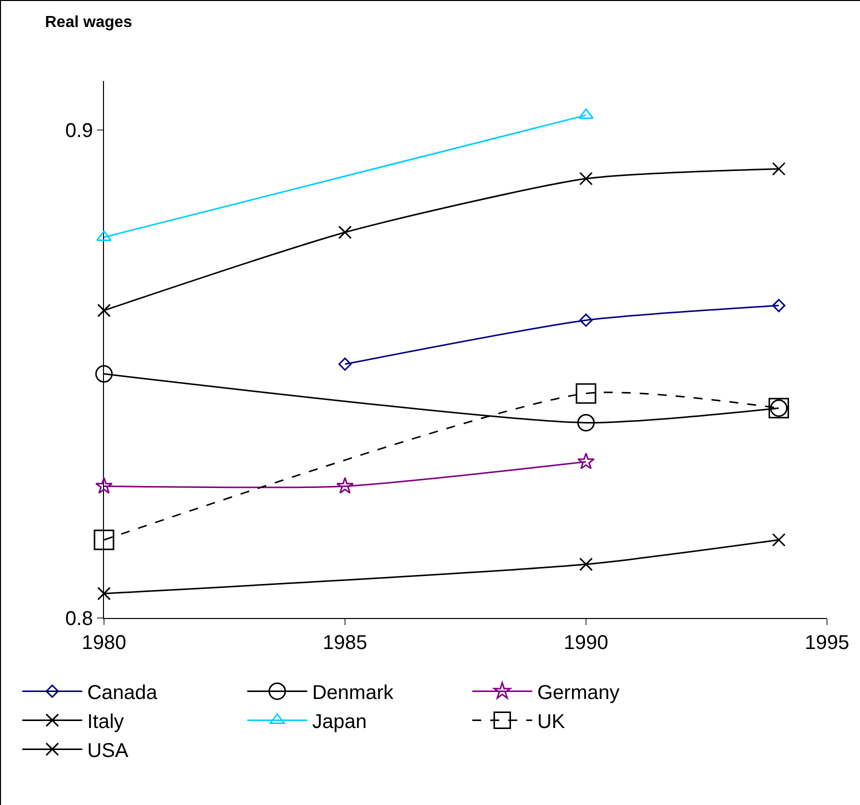 The width and height of the screenshot is (860, 805). What do you see at coordinates (79, 131) in the screenshot?
I see `y-tick-label: 0.9` at bounding box center [79, 131].